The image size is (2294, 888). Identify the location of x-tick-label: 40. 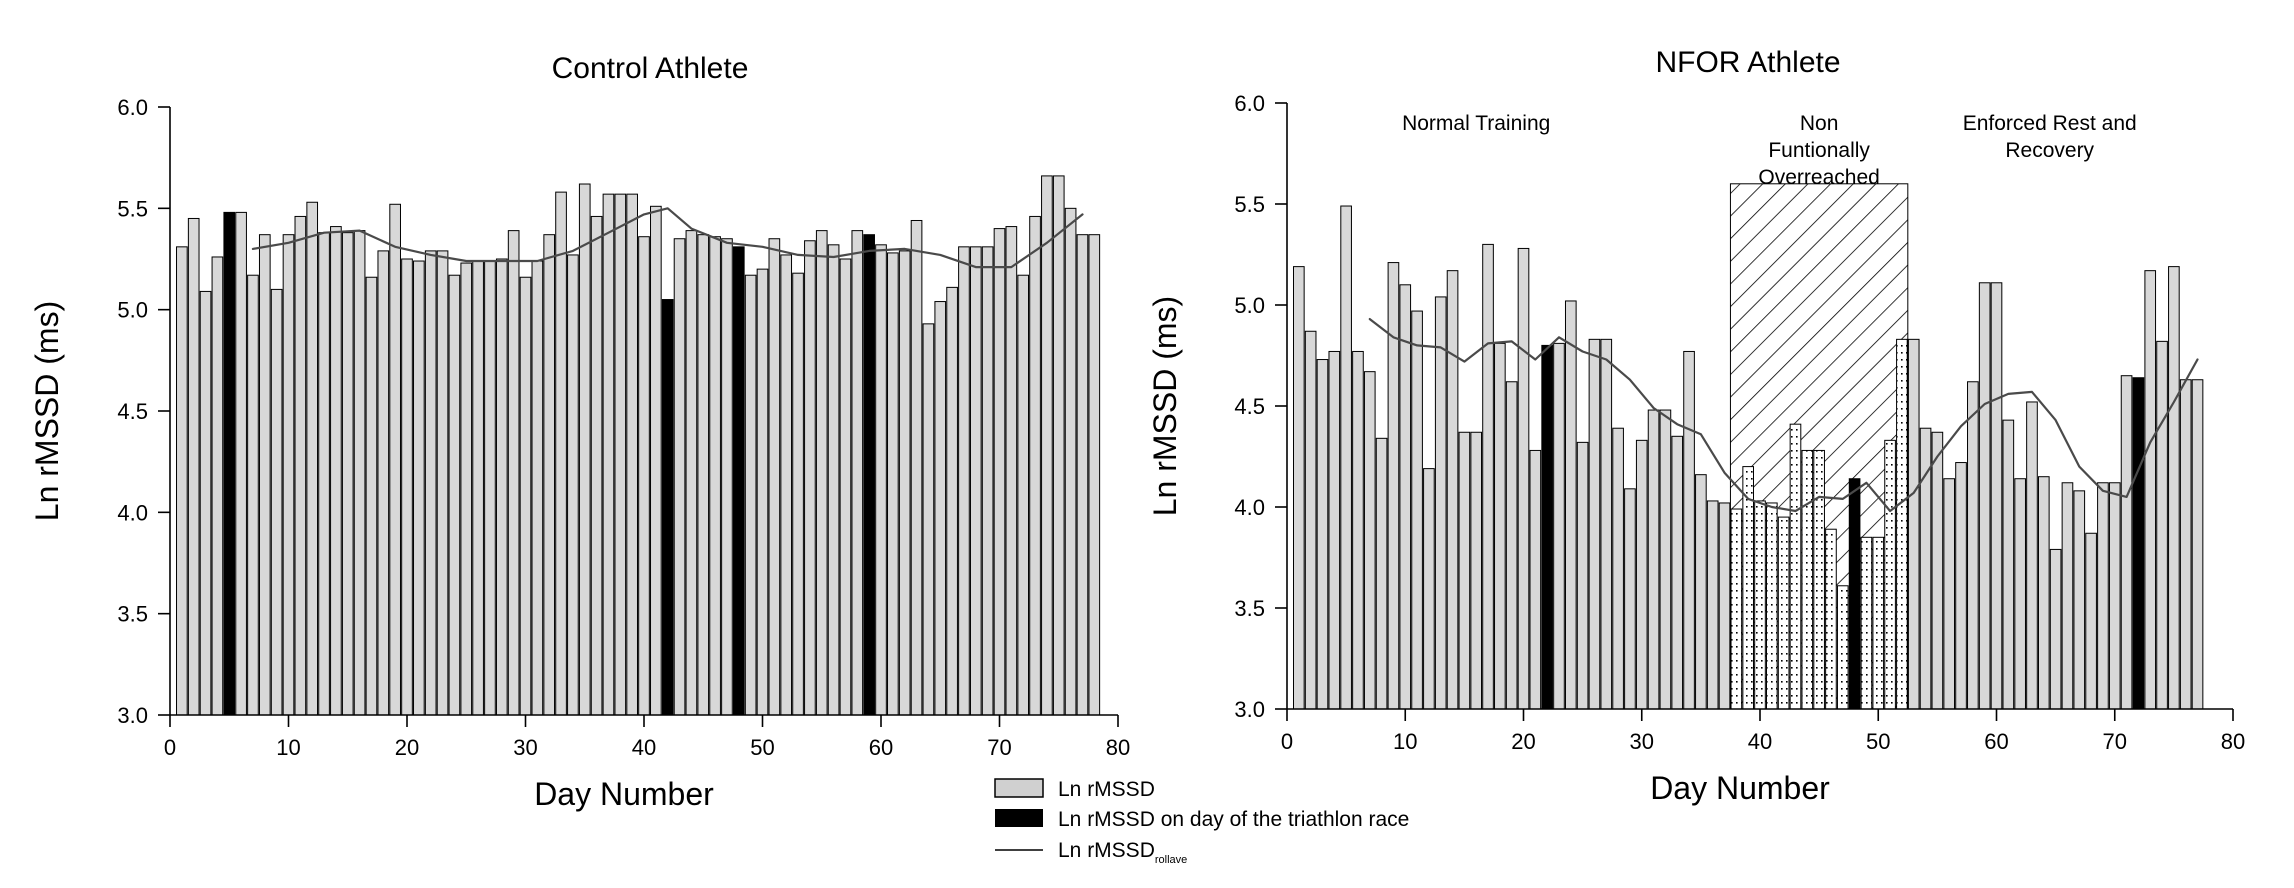
(644, 747).